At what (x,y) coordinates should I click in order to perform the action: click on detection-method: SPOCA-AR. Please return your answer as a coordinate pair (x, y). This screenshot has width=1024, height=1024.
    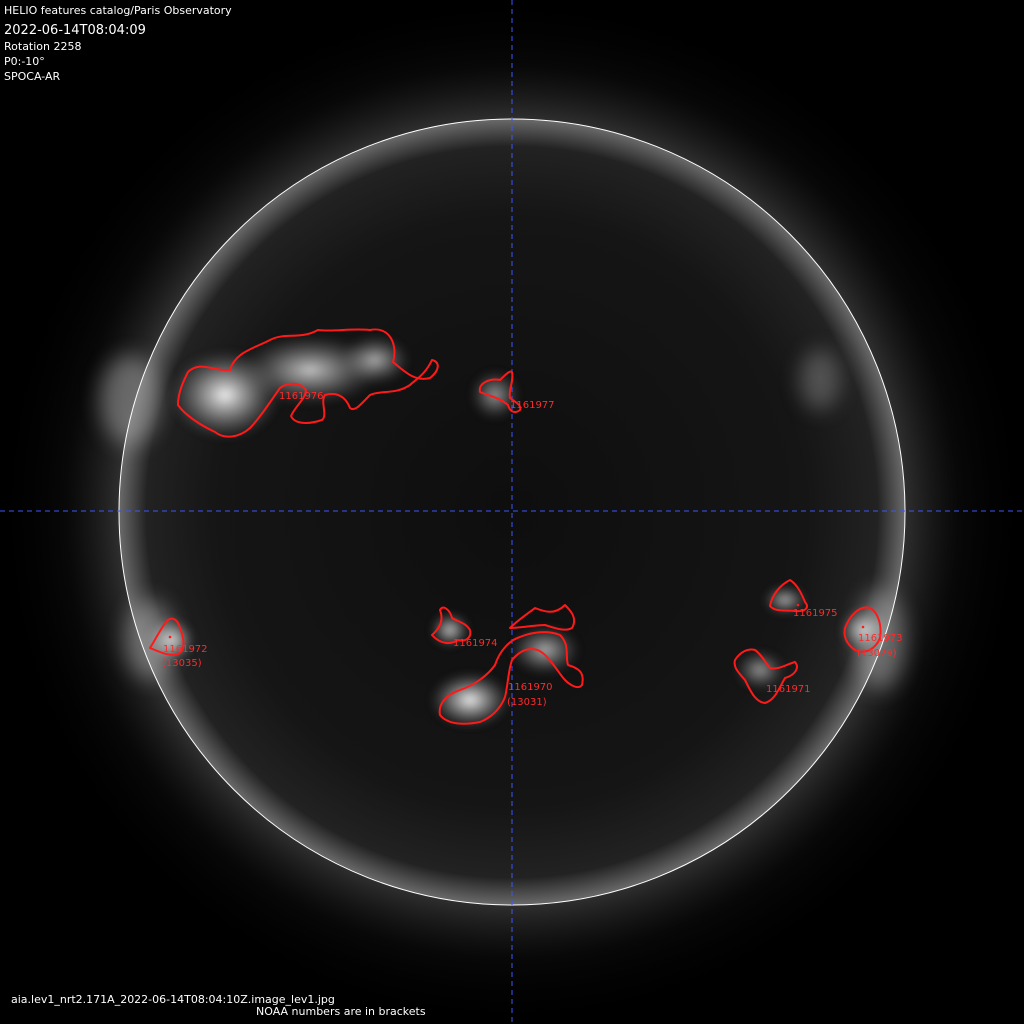
    Looking at the image, I should click on (32, 76).